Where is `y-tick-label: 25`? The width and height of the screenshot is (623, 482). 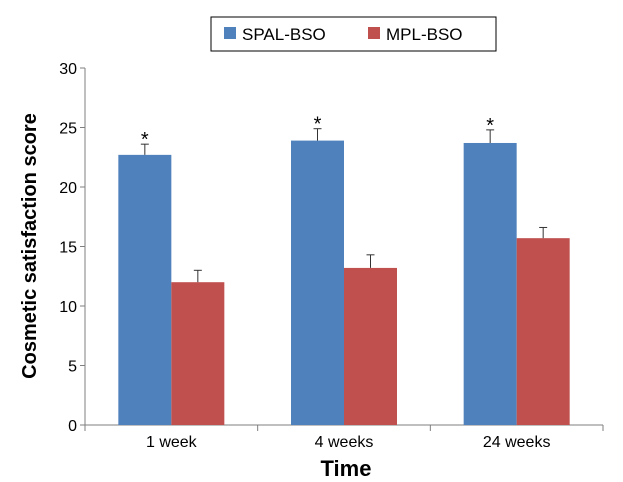 y-tick-label: 25 is located at coordinates (68, 129).